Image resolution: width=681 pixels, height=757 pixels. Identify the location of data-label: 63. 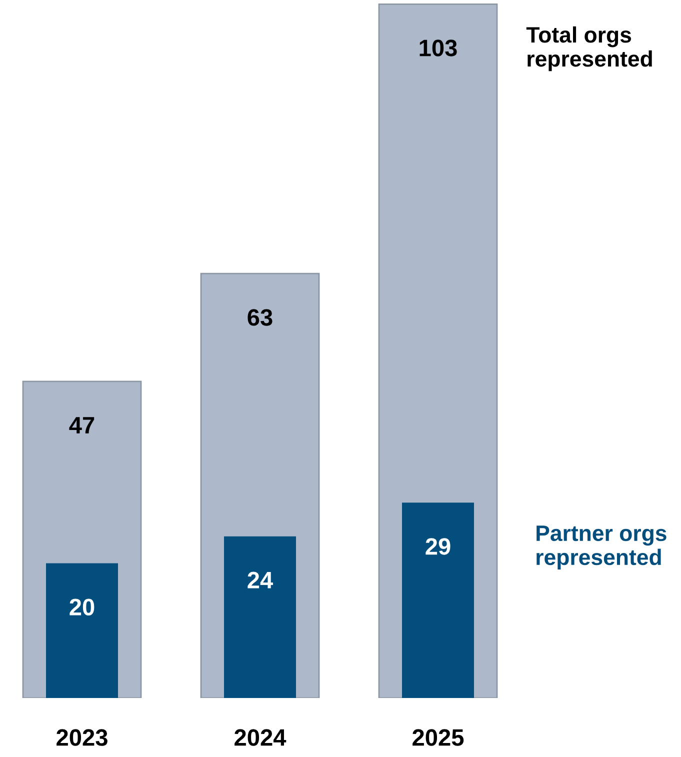
(260, 317).